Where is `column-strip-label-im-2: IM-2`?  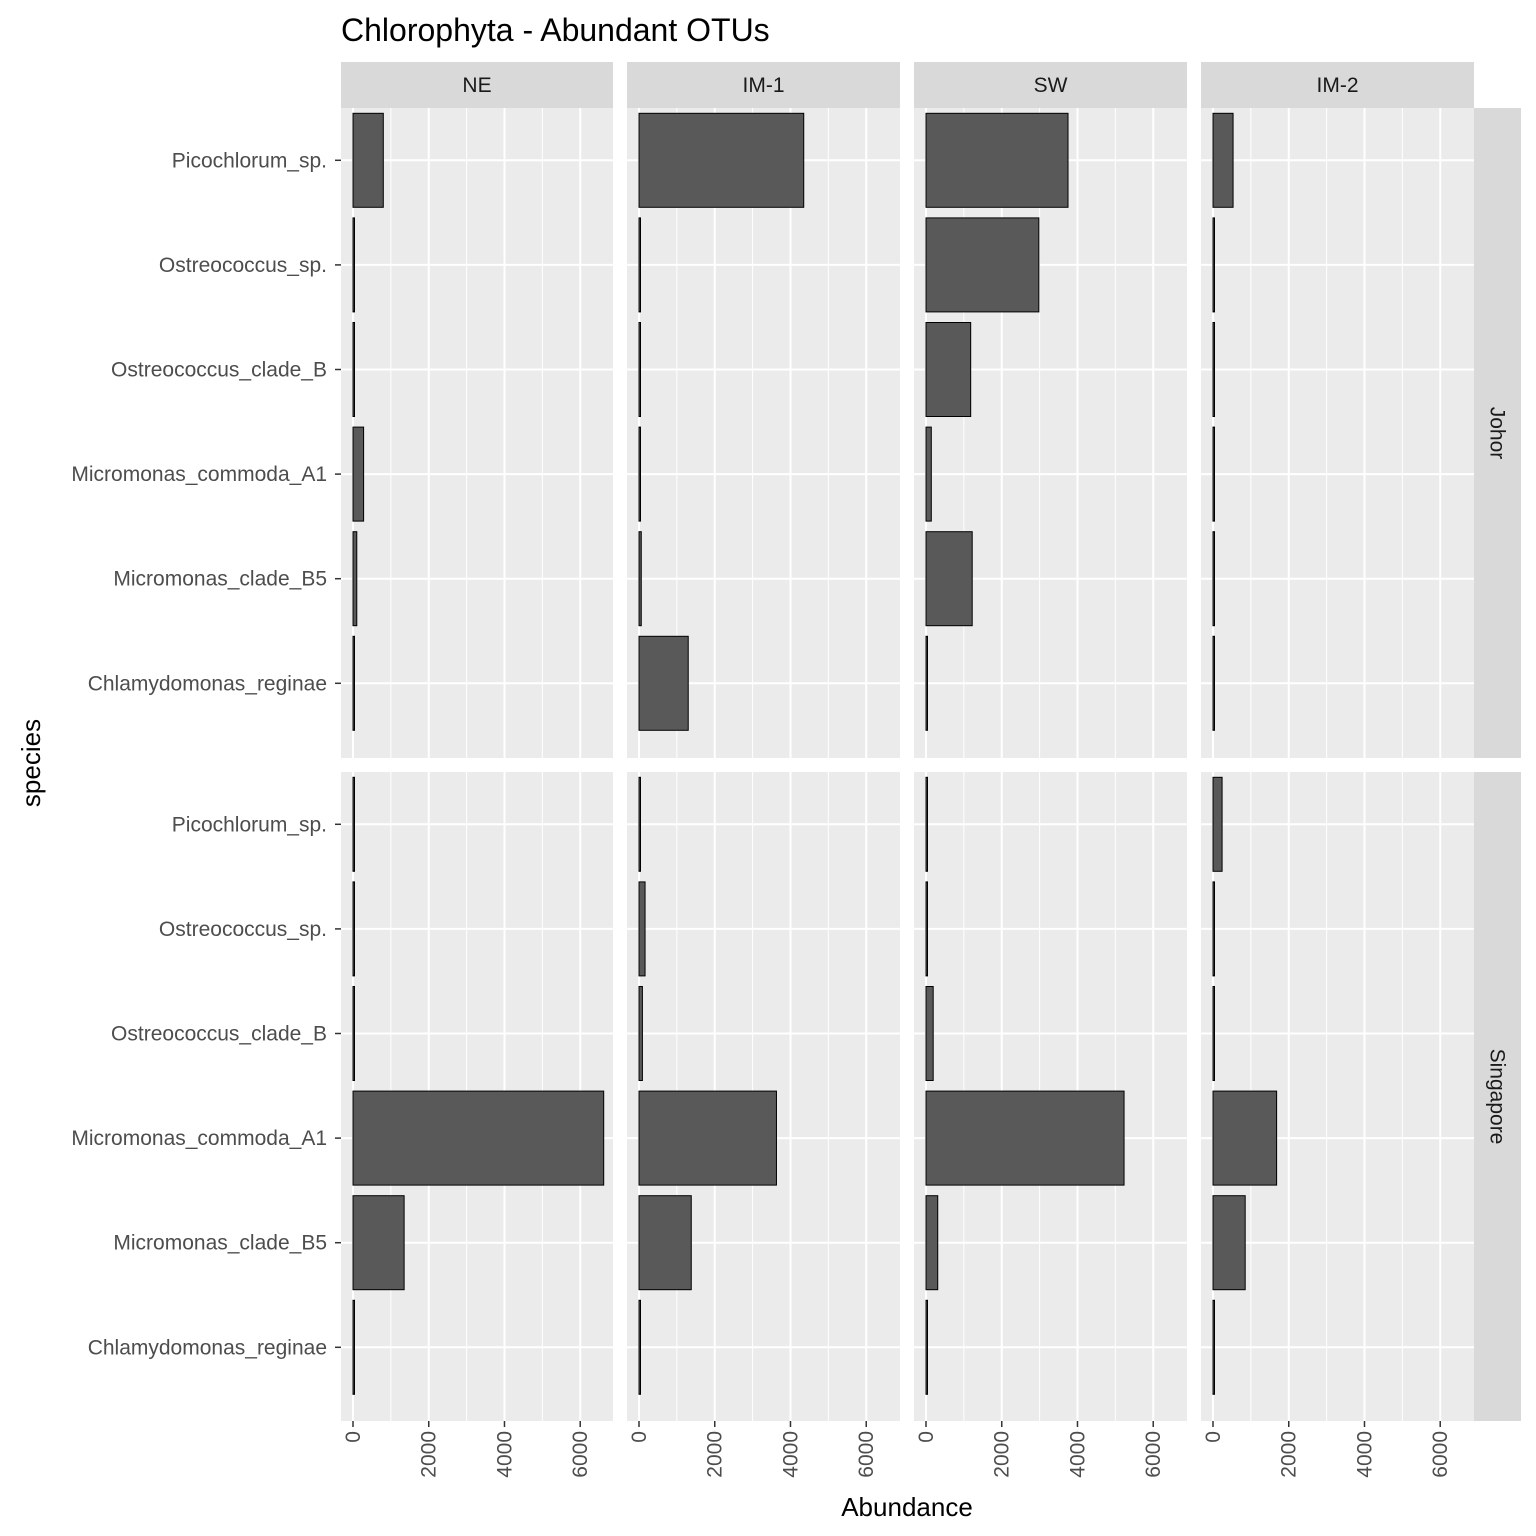 column-strip-label-im-2: IM-2 is located at coordinates (1338, 85).